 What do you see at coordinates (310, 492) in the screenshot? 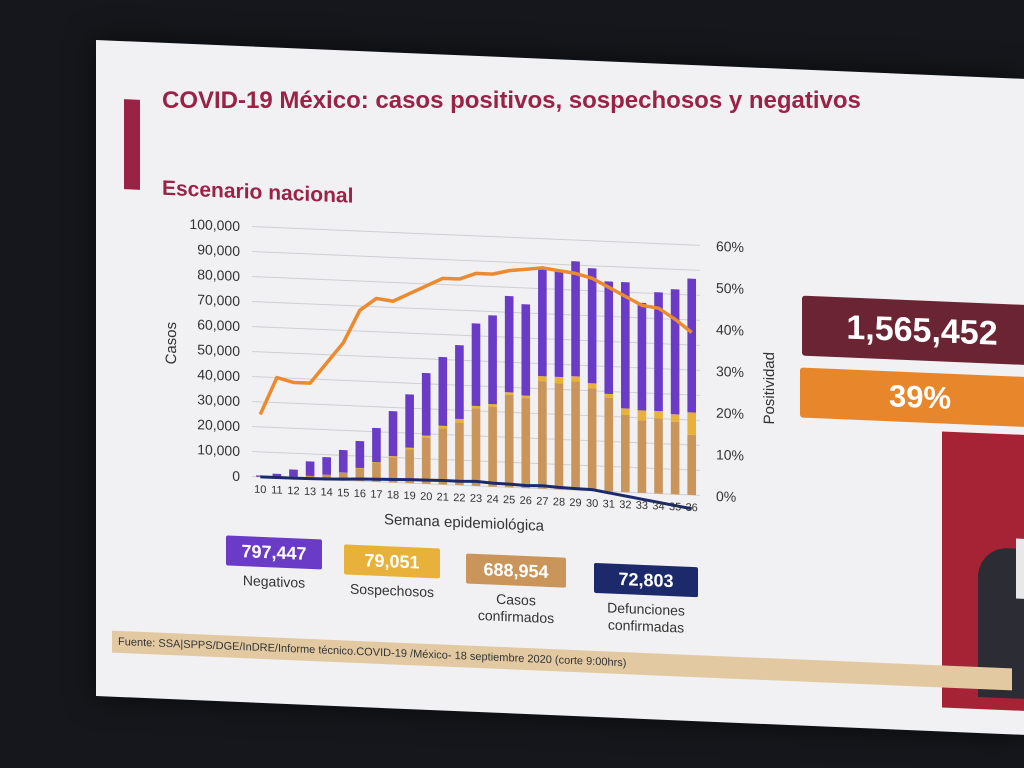
I see `x-tick-label: 13` at bounding box center [310, 492].